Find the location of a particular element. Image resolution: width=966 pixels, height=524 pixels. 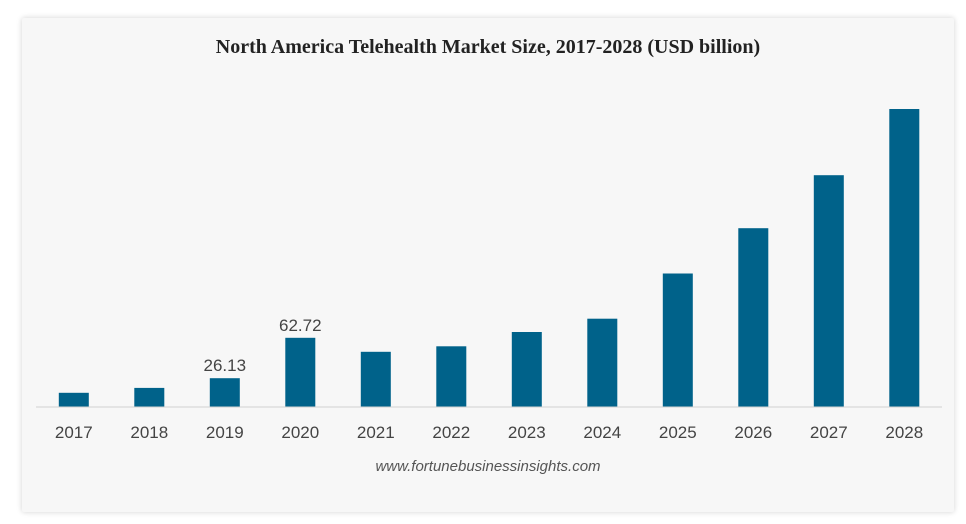

x-tick-label-2026: 2026 is located at coordinates (753, 432).